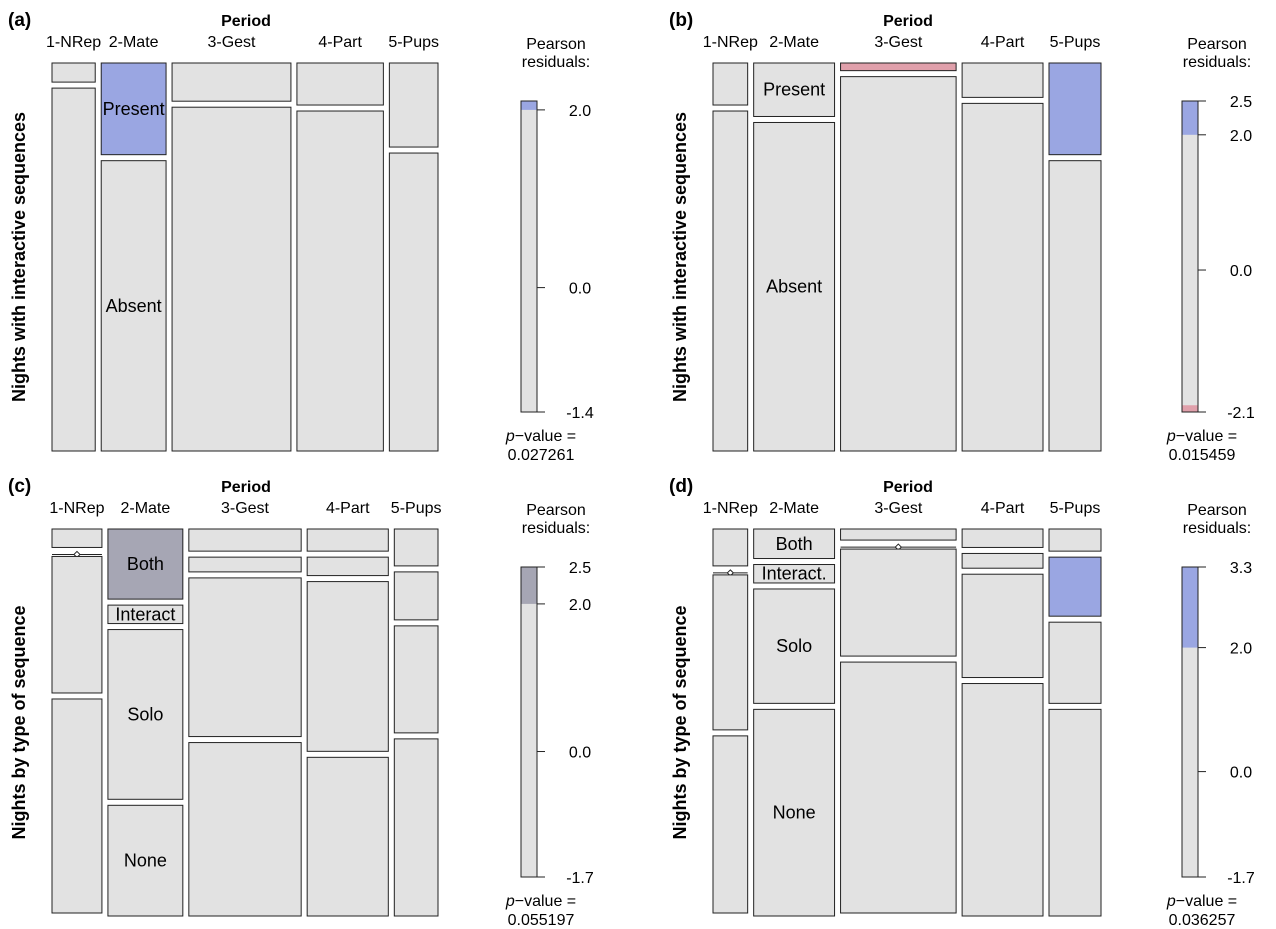 Image resolution: width=1276 pixels, height=929 pixels. Describe the element at coordinates (1241, 413) in the screenshot. I see `legend-tick-label: -2.1` at that location.